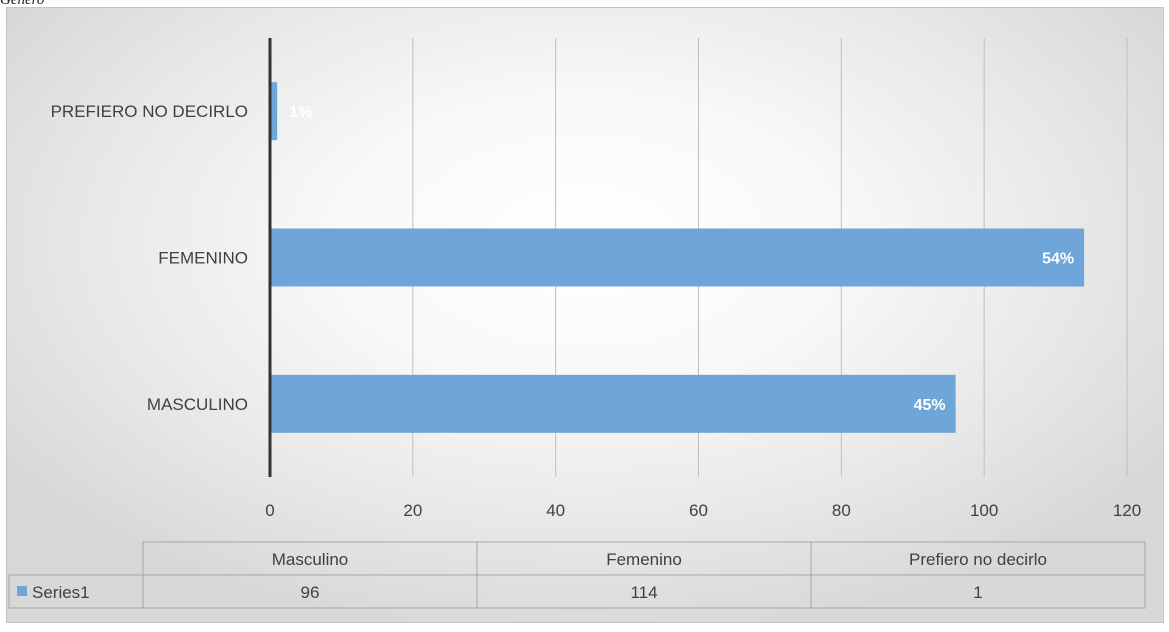 The width and height of the screenshot is (1169, 632). I want to click on data-table-value-cell: 96, so click(310, 592).